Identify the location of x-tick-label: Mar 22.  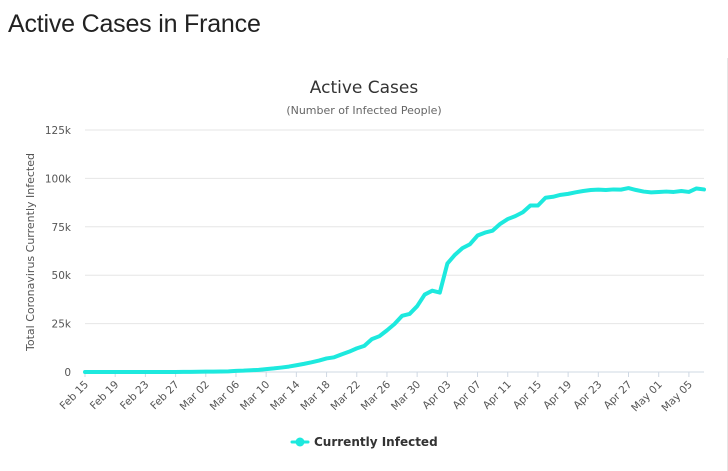
(346, 396).